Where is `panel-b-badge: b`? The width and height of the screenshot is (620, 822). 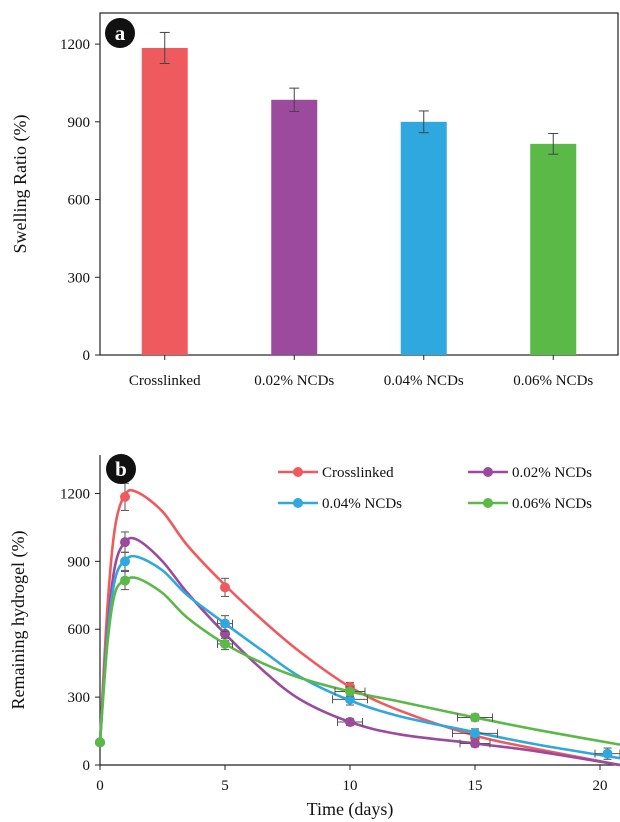 panel-b-badge: b is located at coordinates (121, 469).